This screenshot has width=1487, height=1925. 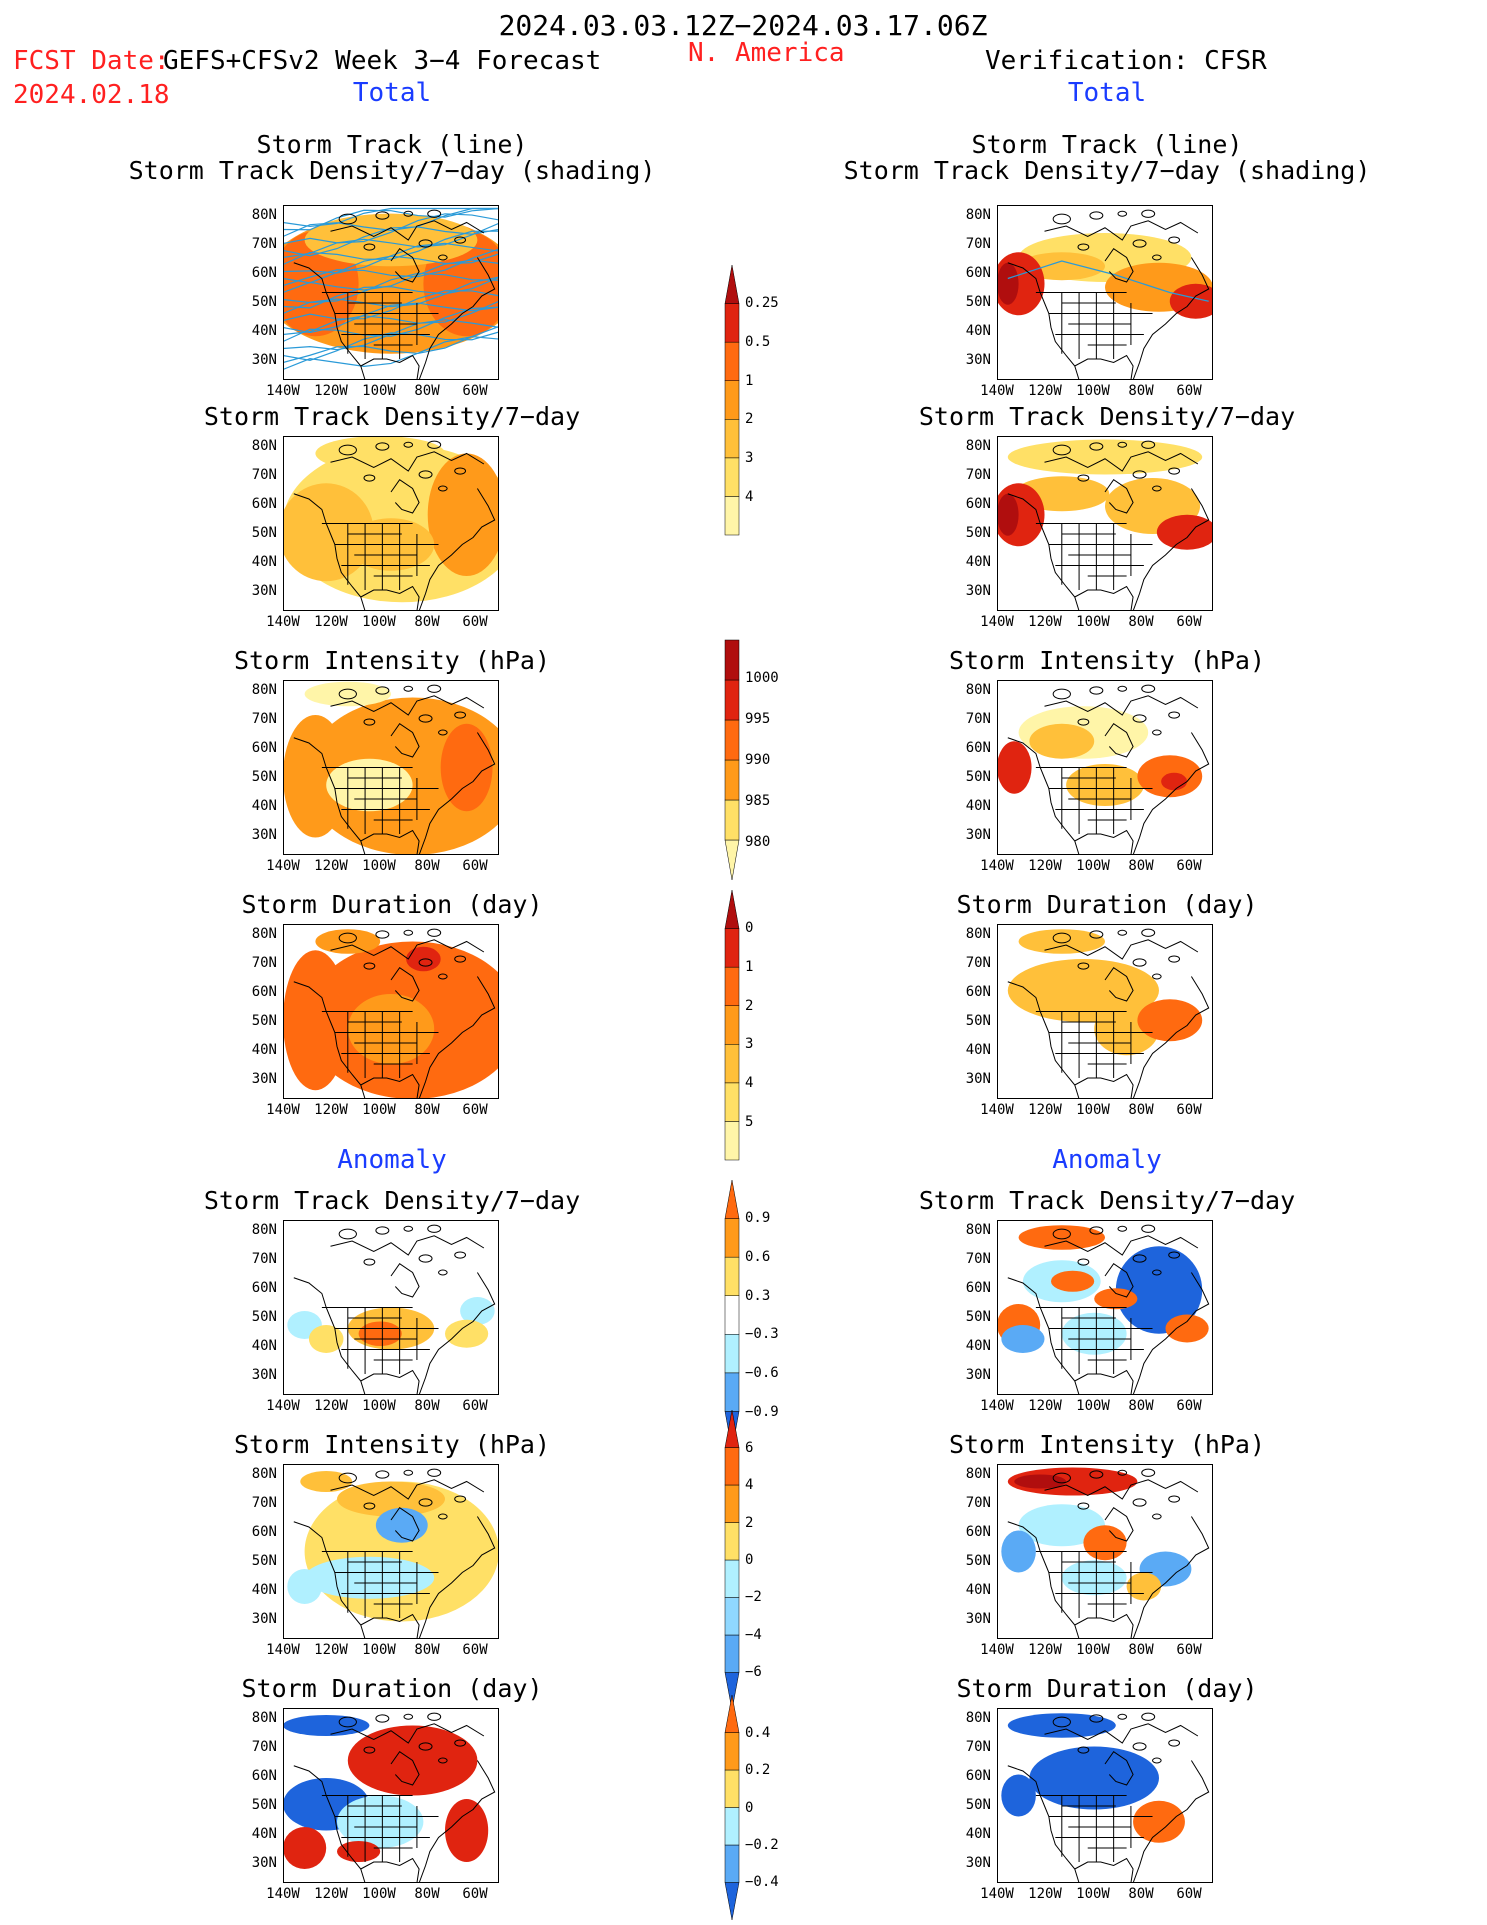 What do you see at coordinates (392, 1160) in the screenshot?
I see `section-anomaly-left: Anomaly` at bounding box center [392, 1160].